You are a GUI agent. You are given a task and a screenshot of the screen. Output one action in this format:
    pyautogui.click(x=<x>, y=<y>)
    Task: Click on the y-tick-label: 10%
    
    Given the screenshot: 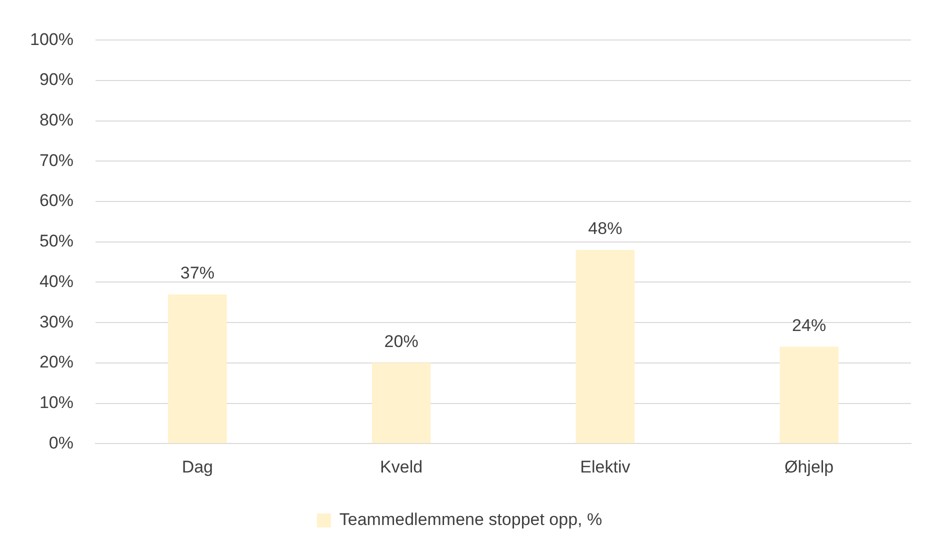 What is the action you would take?
    pyautogui.click(x=56, y=402)
    